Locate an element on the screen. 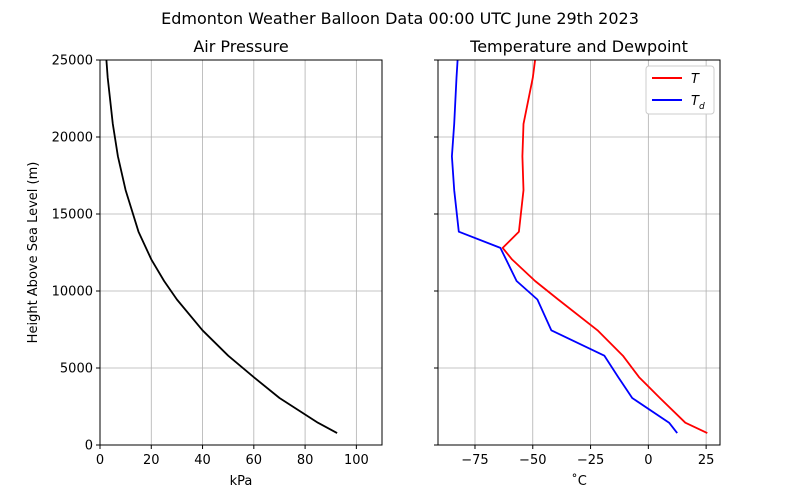  x-tick-label: 80 is located at coordinates (305, 460).